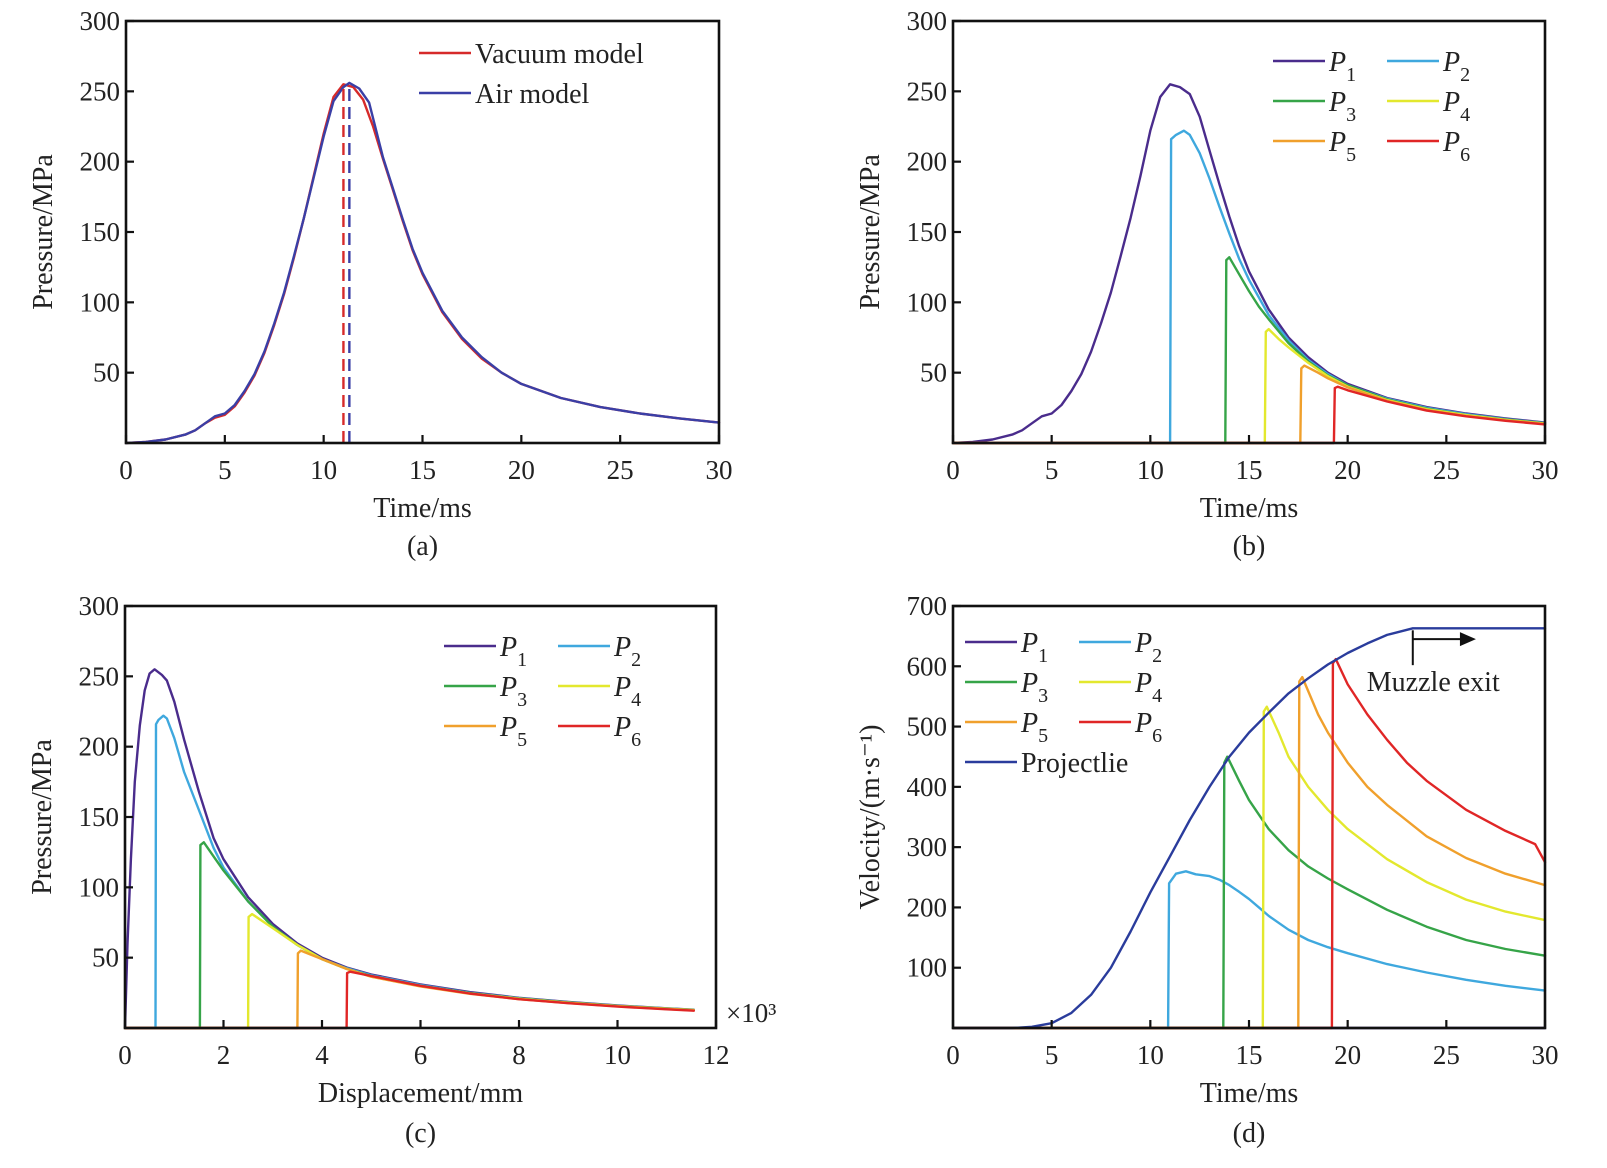 The image size is (1607, 1168). I want to click on x-tick-label: 15, so click(1249, 470).